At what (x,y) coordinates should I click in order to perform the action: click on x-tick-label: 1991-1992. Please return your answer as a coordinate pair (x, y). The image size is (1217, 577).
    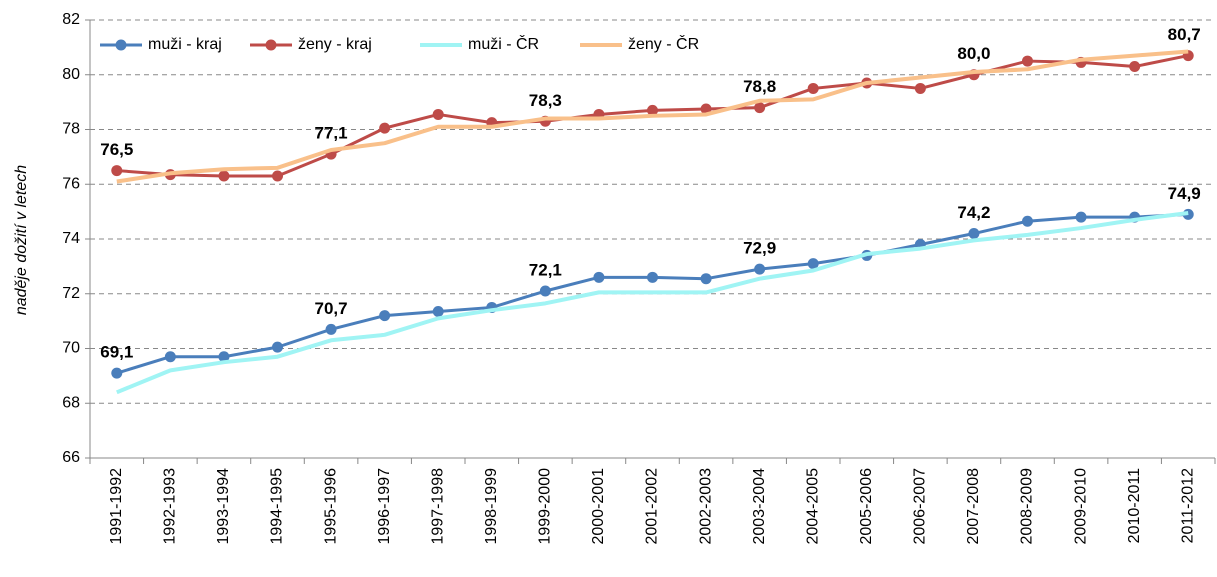
    Looking at the image, I should click on (116, 506).